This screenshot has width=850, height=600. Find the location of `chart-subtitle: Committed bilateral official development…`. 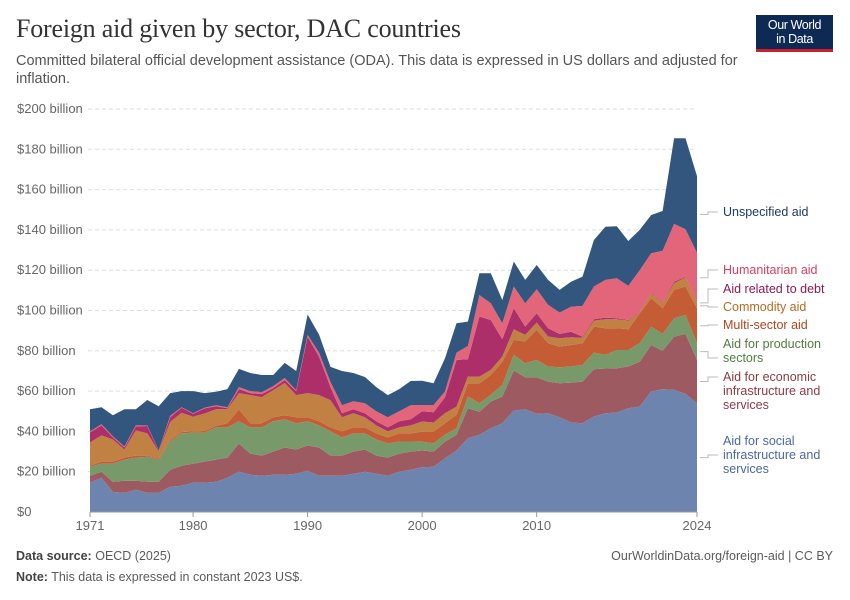

chart-subtitle: Committed bilateral official development… is located at coordinates (377, 70).